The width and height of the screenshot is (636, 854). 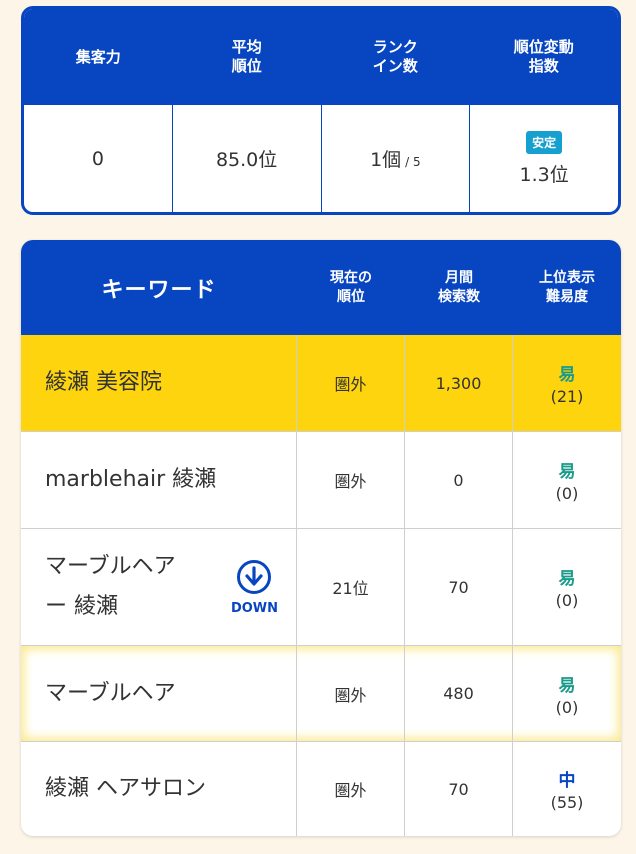 I want to click on arrow-down-circle-icon, so click(x=254, y=576).